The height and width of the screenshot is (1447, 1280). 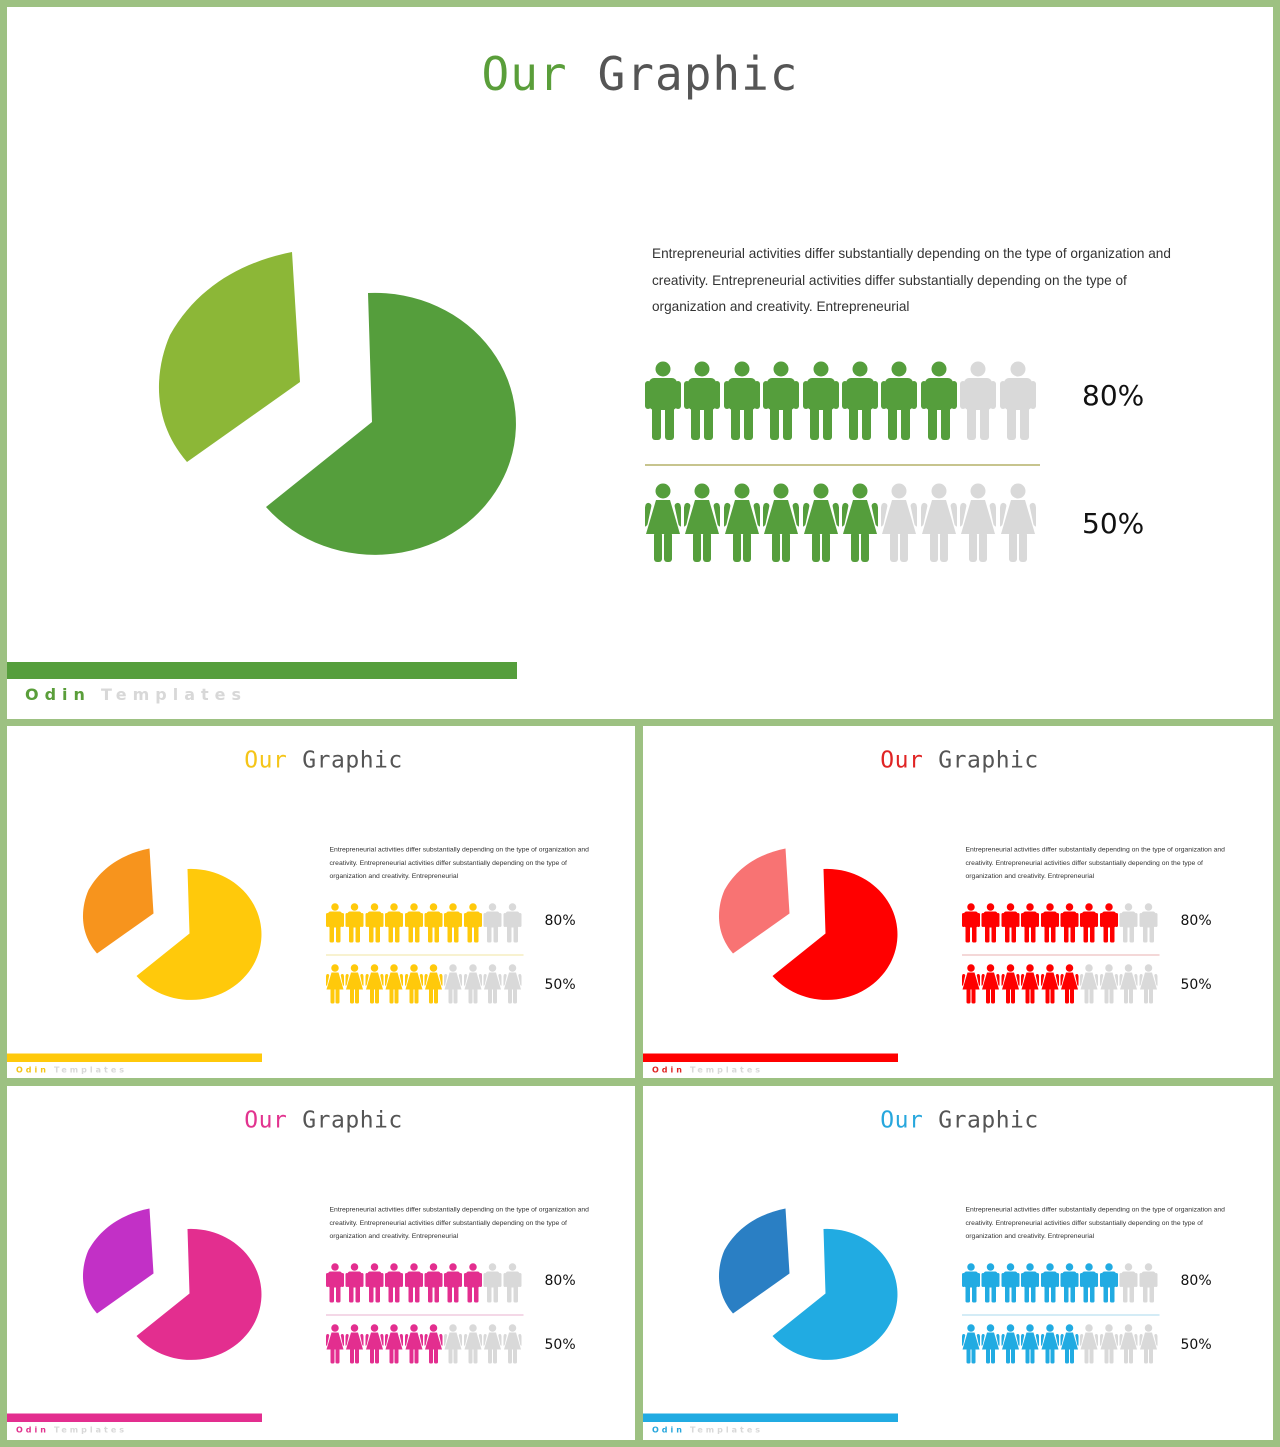 What do you see at coordinates (1061, 1315) in the screenshot?
I see `row-divider` at bounding box center [1061, 1315].